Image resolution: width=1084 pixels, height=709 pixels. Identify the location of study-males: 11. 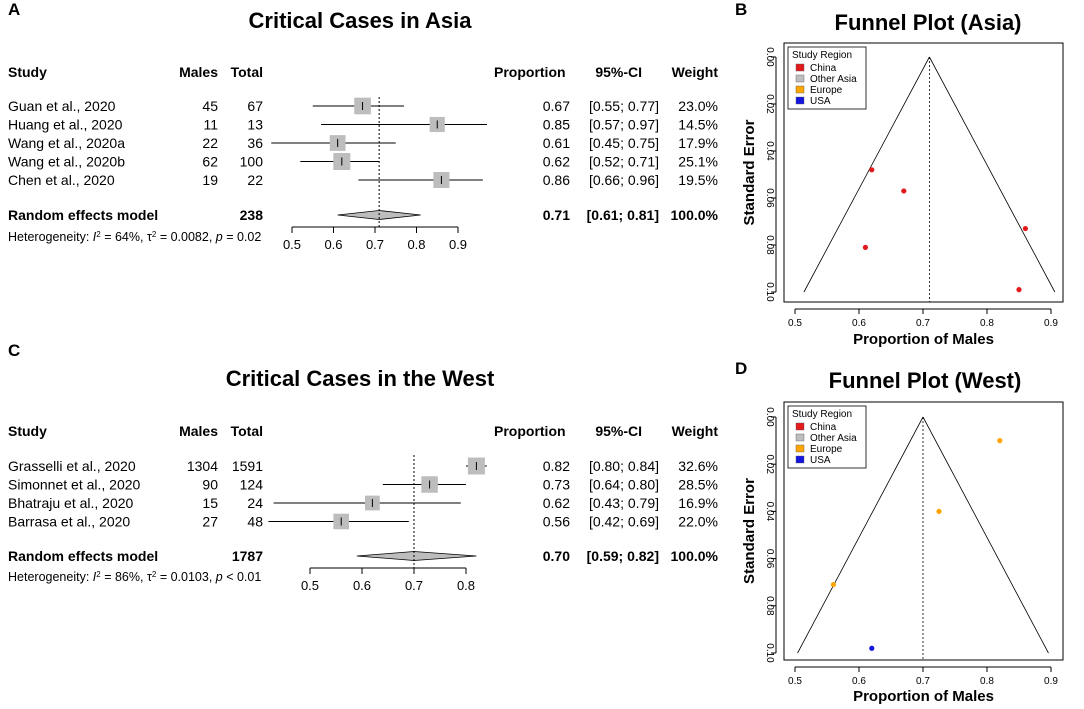
(210, 125).